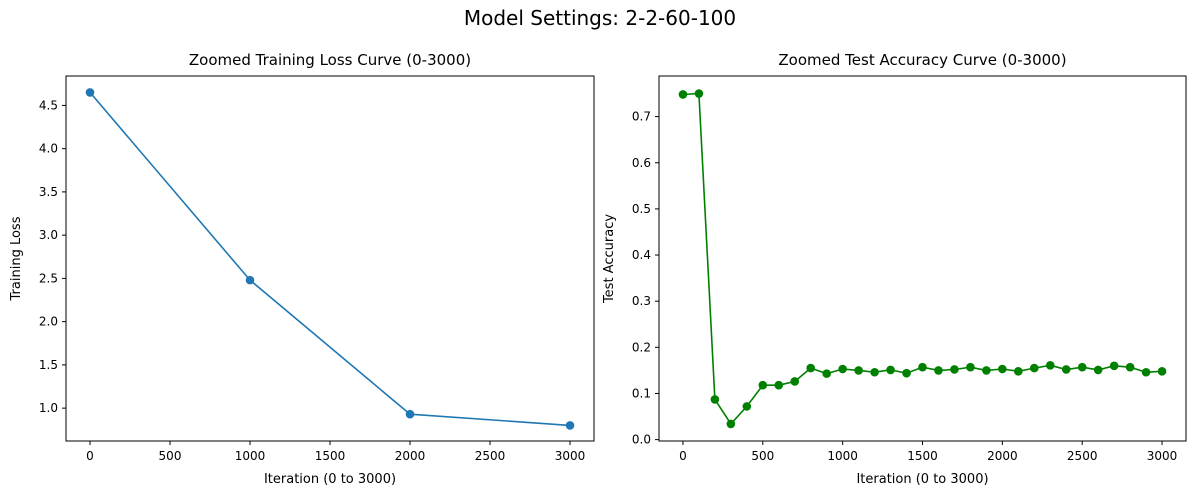 The width and height of the screenshot is (1200, 500). I want to click on loss-y-axis-label: Training Loss, so click(16, 258).